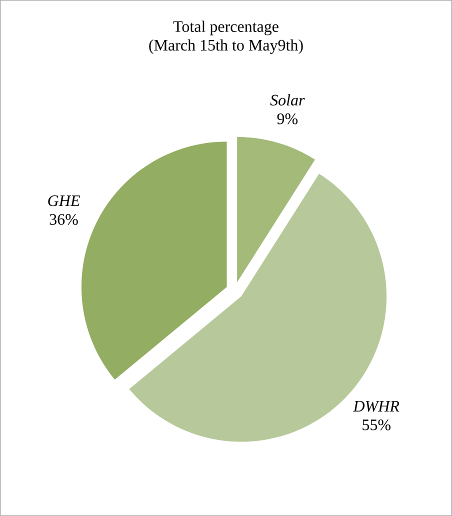  Describe the element at coordinates (287, 100) in the screenshot. I see `slice-label: Solar` at that location.